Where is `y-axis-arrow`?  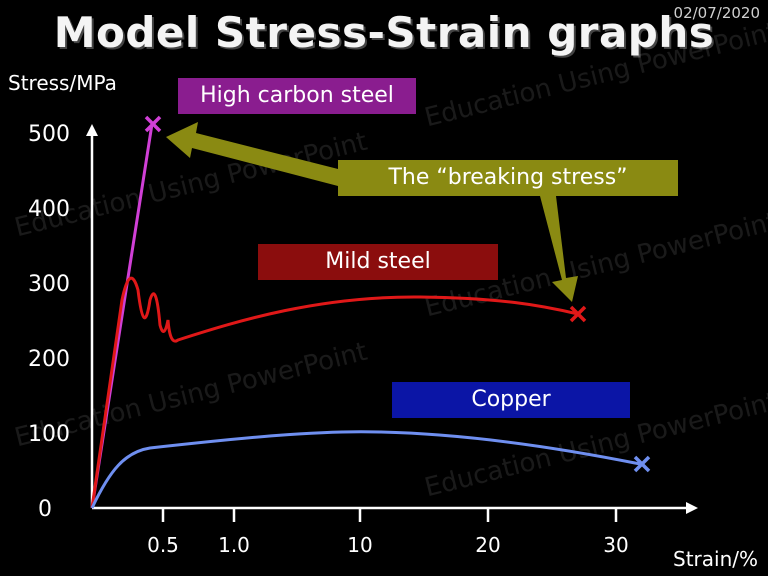
y-axis-arrow is located at coordinates (92, 130).